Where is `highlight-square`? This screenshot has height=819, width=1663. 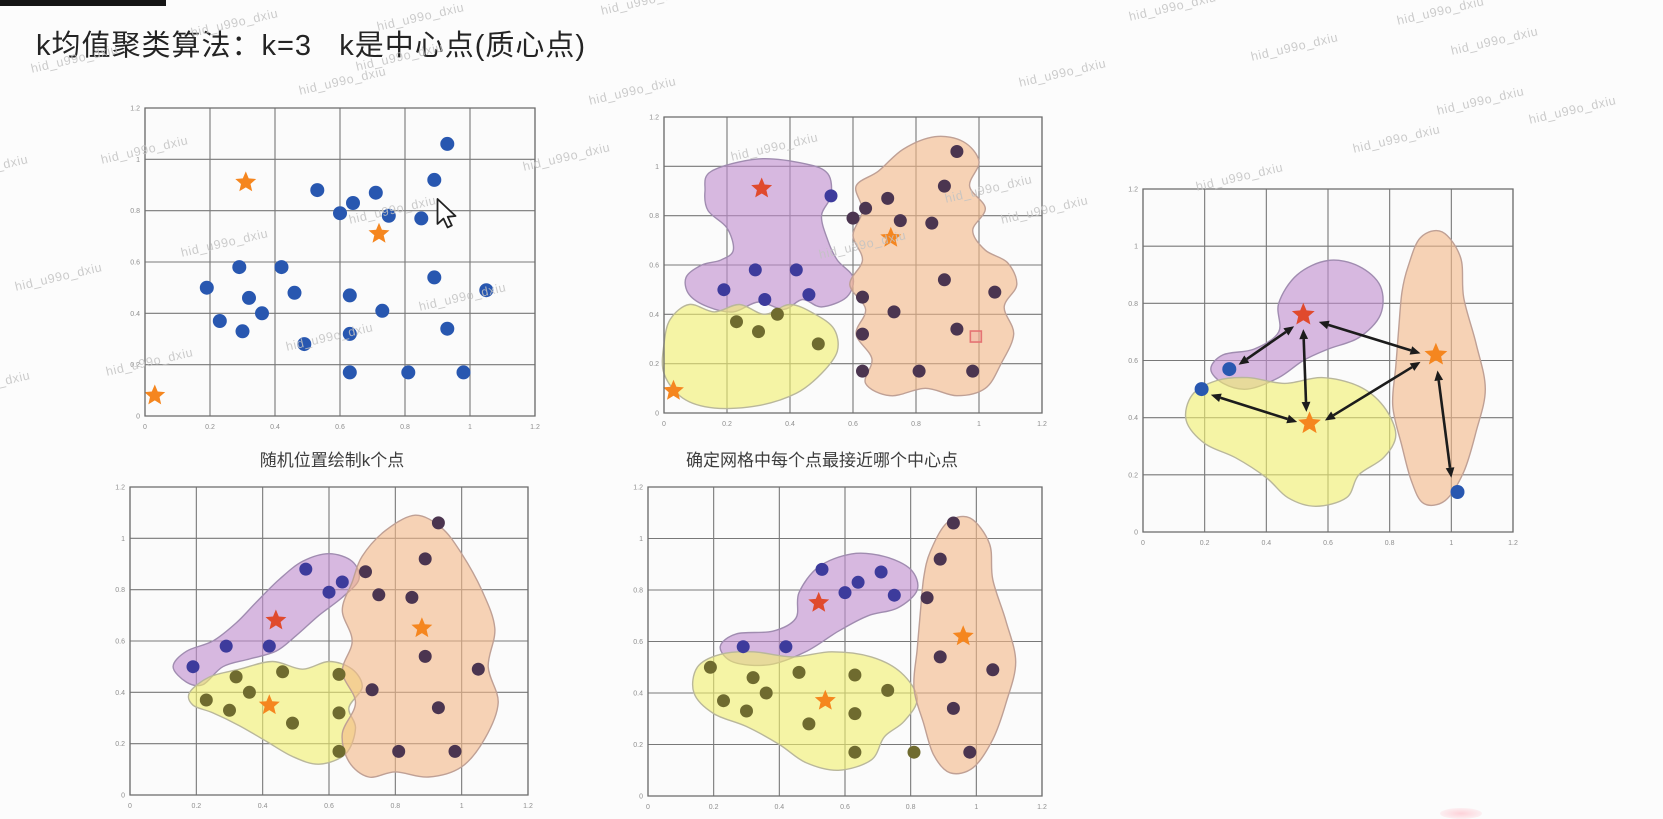
highlight-square is located at coordinates (976, 336).